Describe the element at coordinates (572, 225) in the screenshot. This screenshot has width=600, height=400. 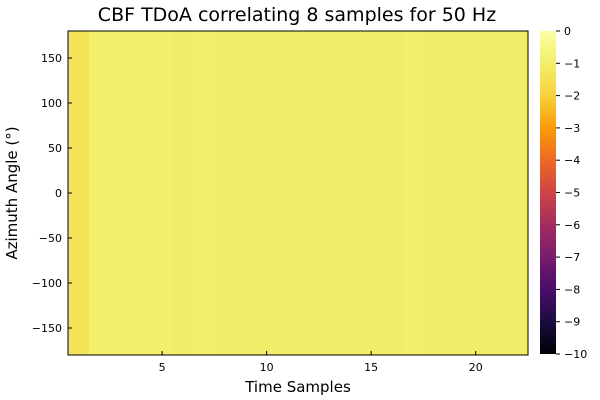
I see `colorbar-tick-label: −6` at that location.